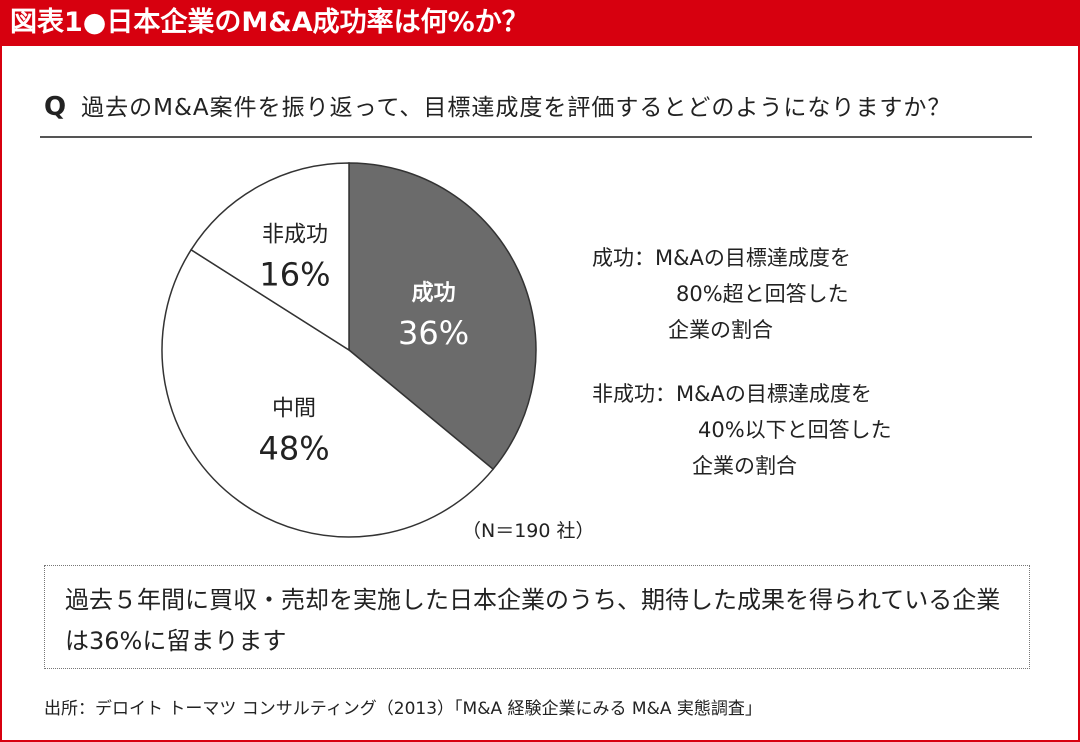 Image resolution: width=1080 pixels, height=742 pixels. What do you see at coordinates (536, 137) in the screenshot?
I see `divider` at bounding box center [536, 137].